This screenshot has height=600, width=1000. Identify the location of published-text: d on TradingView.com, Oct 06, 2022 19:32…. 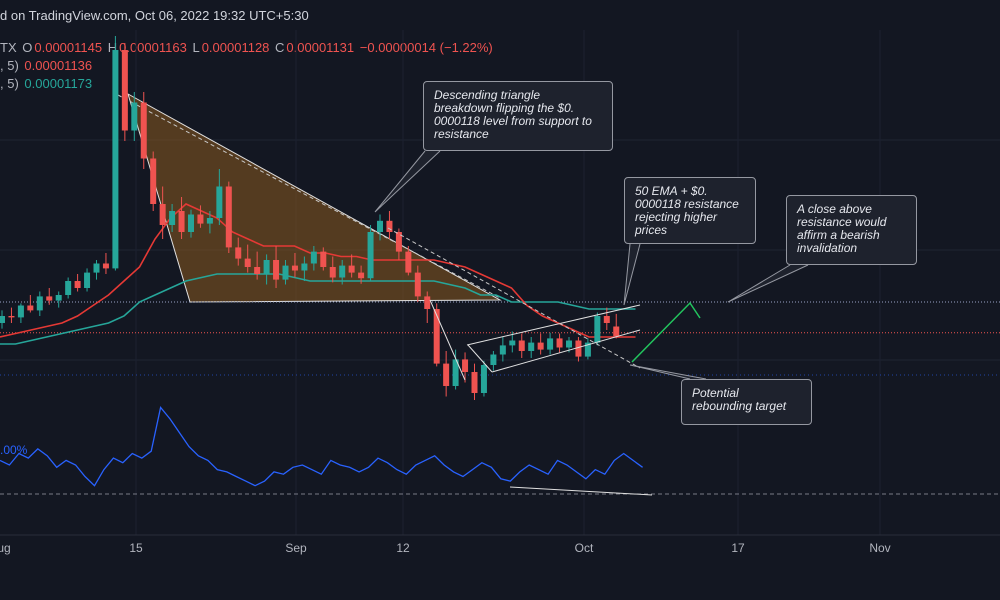
(154, 15).